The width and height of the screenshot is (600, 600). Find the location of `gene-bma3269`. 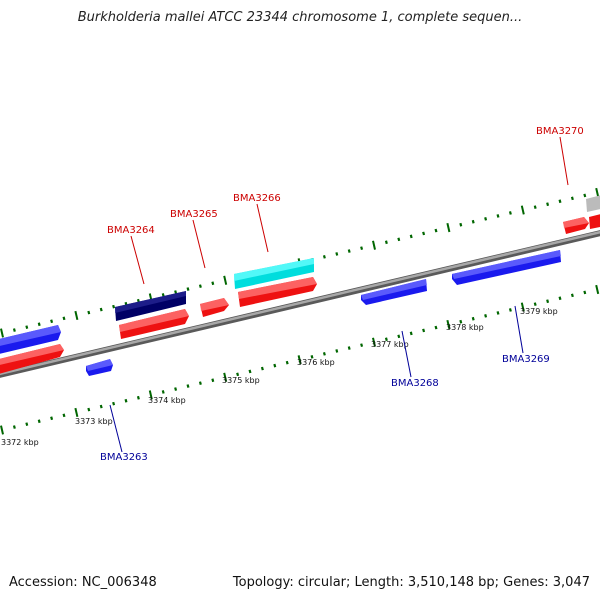

gene-bma3269 is located at coordinates (506, 267).